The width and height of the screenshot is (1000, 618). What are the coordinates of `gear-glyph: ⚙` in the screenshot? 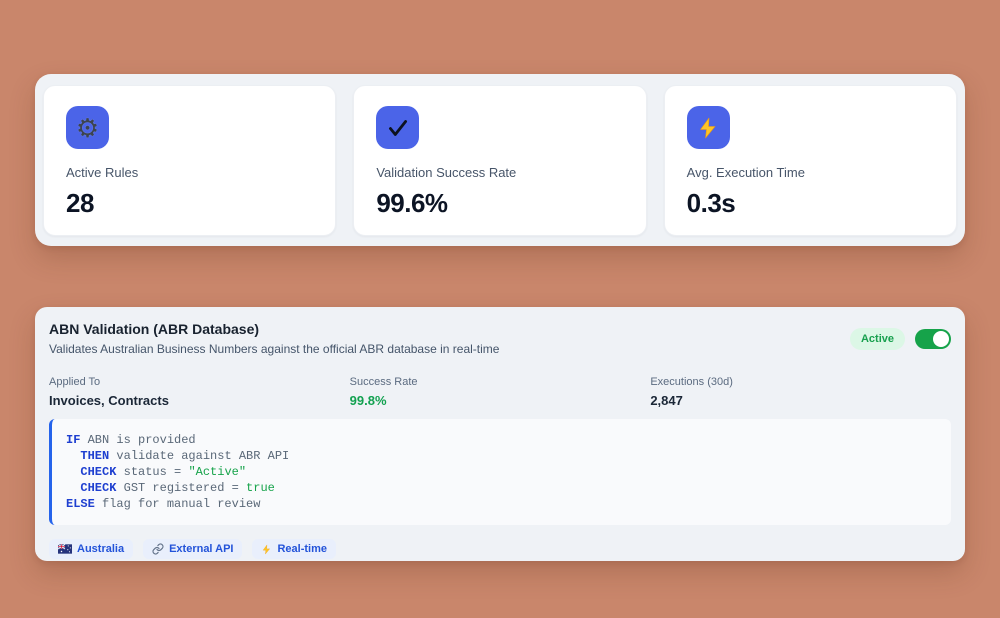 It's located at (87, 127).